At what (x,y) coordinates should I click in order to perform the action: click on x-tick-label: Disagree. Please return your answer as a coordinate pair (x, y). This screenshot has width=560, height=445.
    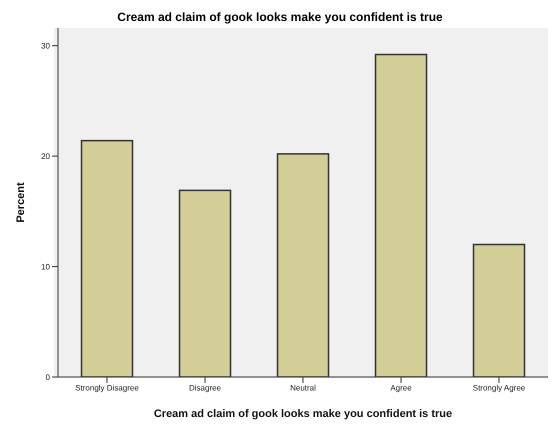
    Looking at the image, I should click on (205, 388).